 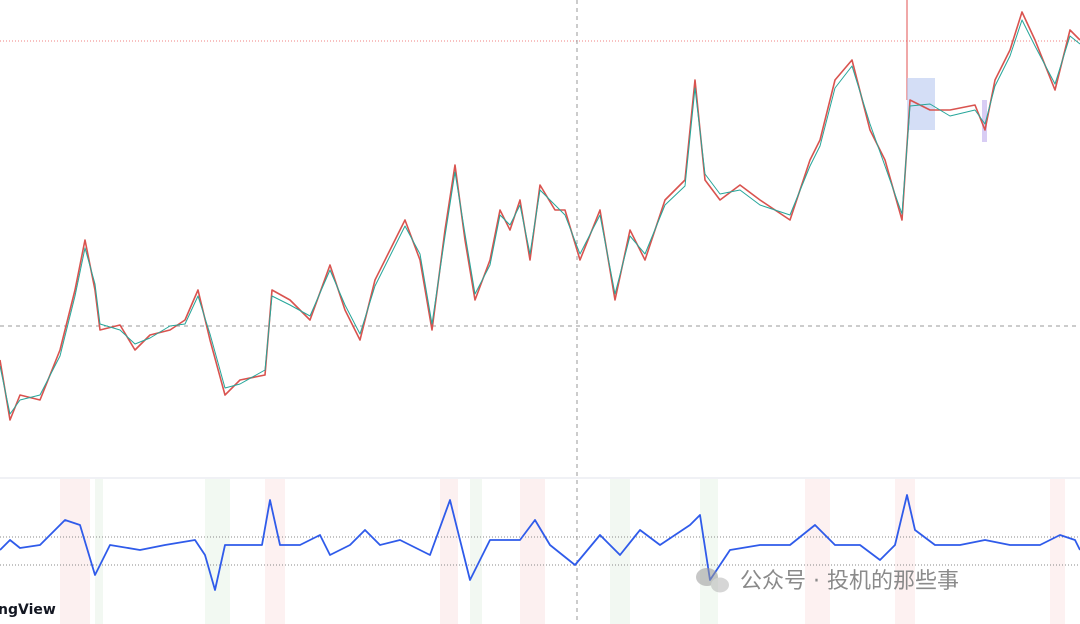 What do you see at coordinates (984, 121) in the screenshot?
I see `highlight-box` at bounding box center [984, 121].